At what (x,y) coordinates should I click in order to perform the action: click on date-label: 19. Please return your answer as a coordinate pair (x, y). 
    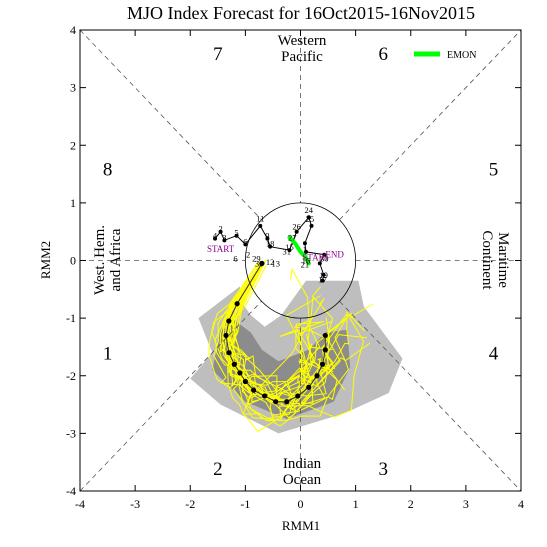
    Looking at the image, I should click on (323, 275).